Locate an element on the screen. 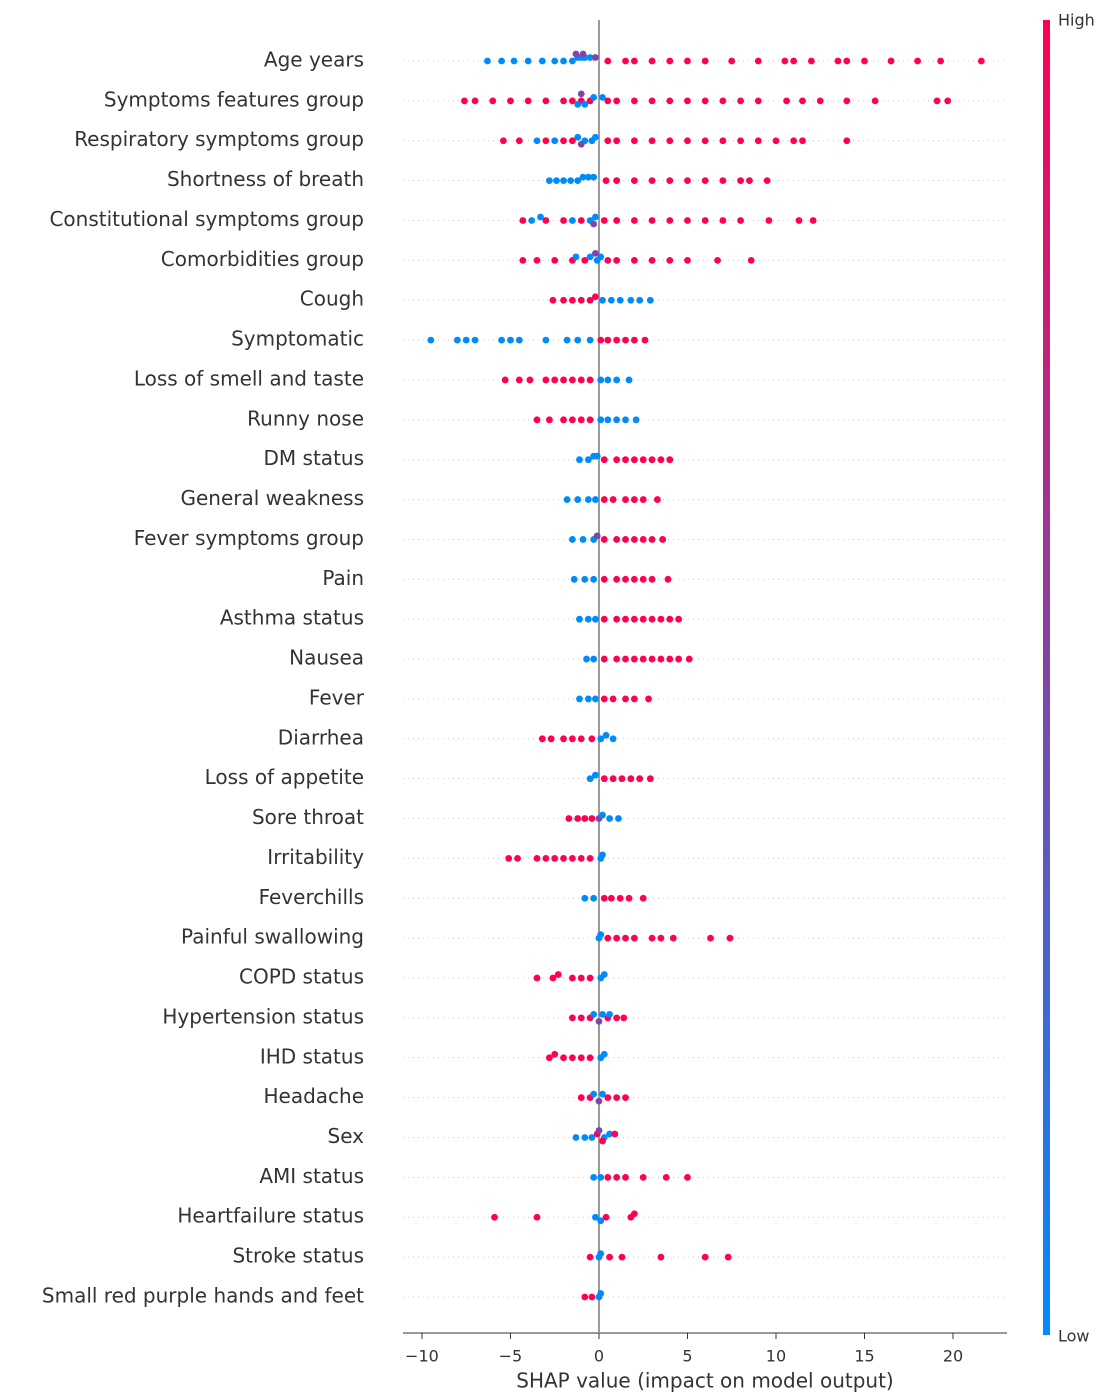  feature-label: Cough is located at coordinates (332, 299).